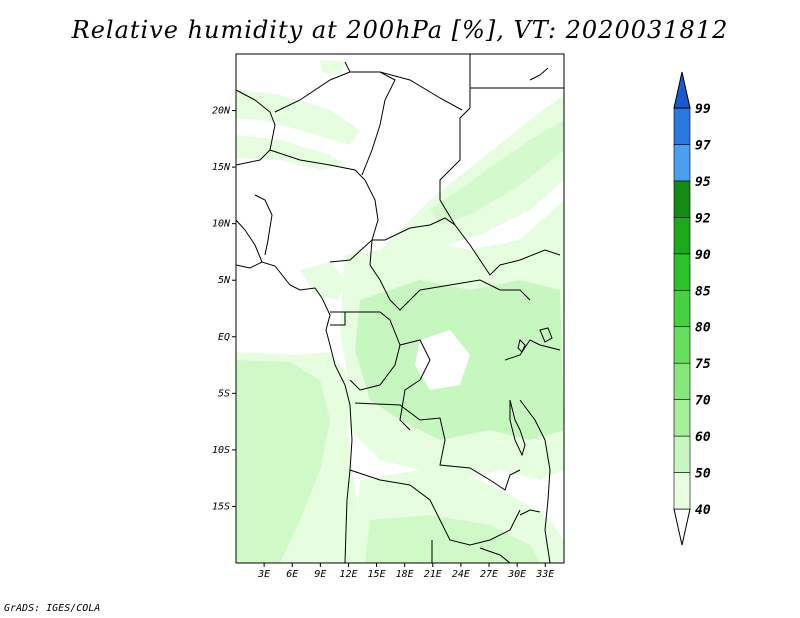  I want to click on colorbar-label: 70, so click(703, 401).